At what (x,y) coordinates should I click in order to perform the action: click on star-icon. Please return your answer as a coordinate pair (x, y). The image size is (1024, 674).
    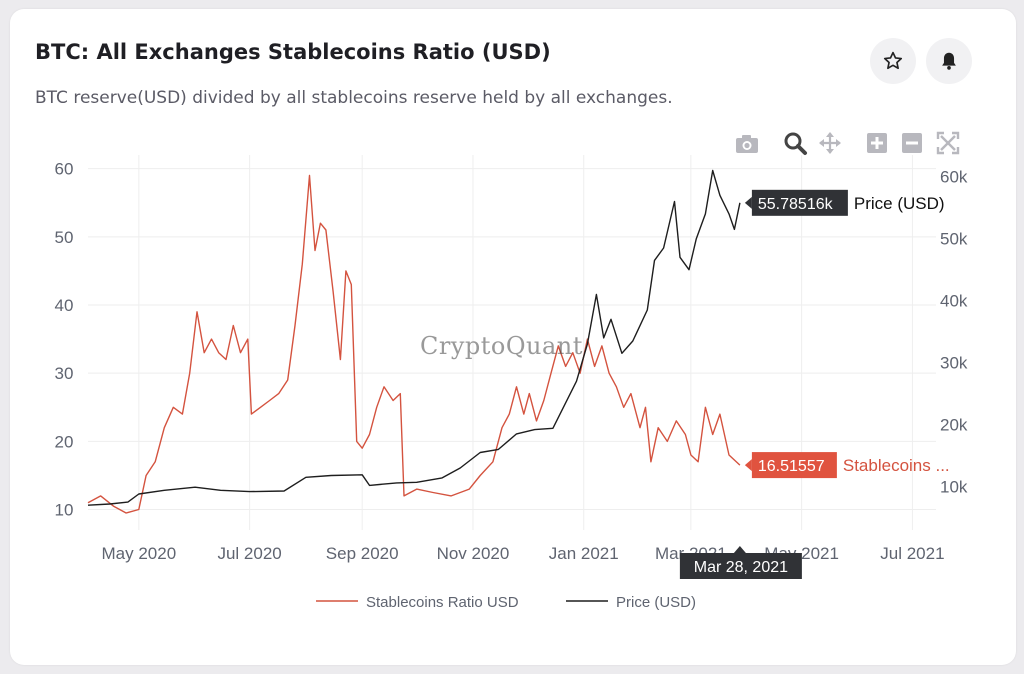
    Looking at the image, I should click on (893, 60).